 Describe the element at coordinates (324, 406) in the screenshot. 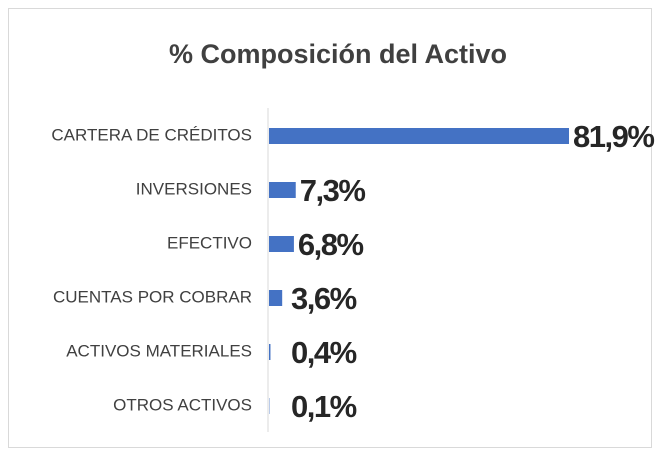

I see `value-label: 0,1%` at that location.